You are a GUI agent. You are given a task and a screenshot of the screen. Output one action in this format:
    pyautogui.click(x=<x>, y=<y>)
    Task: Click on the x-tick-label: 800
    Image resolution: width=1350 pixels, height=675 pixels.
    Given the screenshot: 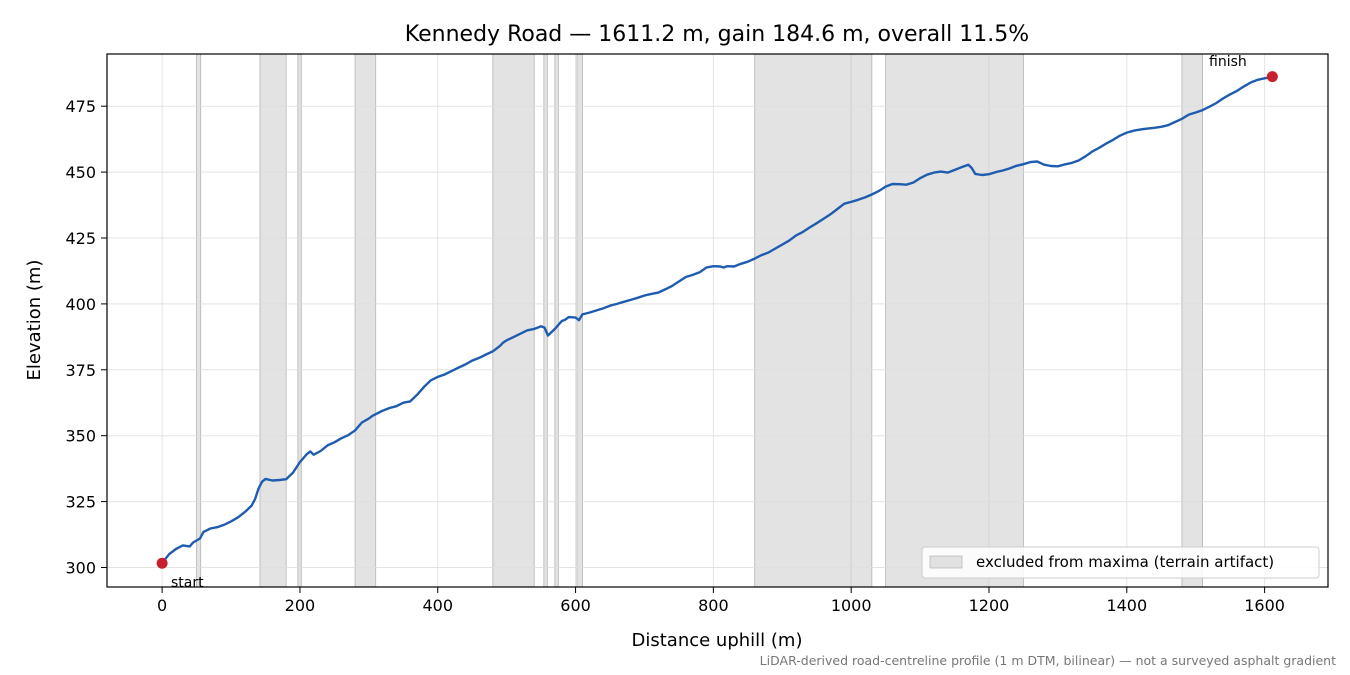 What is the action you would take?
    pyautogui.click(x=713, y=605)
    